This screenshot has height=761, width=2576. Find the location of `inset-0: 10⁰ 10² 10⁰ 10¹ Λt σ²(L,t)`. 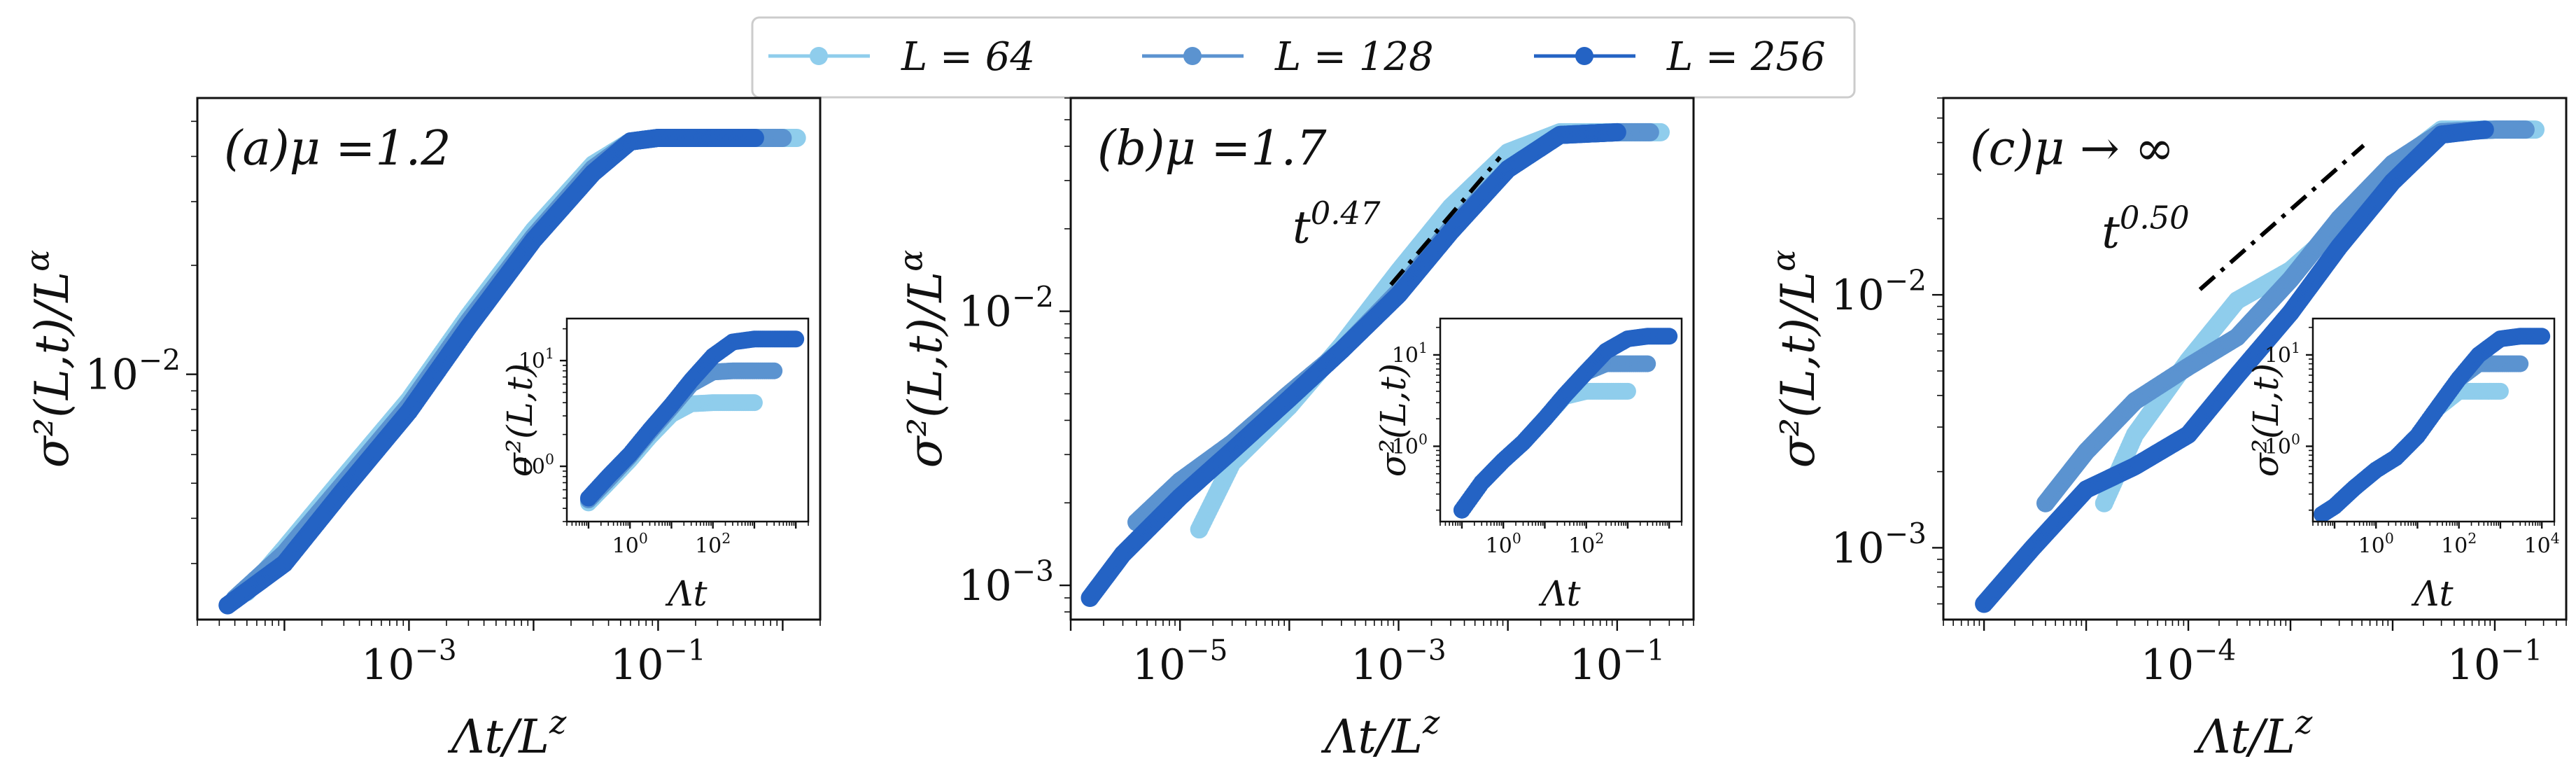

inset-0: 10⁰ 10² 10⁰ 10¹ Λt σ²(L,t) is located at coordinates (655, 466).